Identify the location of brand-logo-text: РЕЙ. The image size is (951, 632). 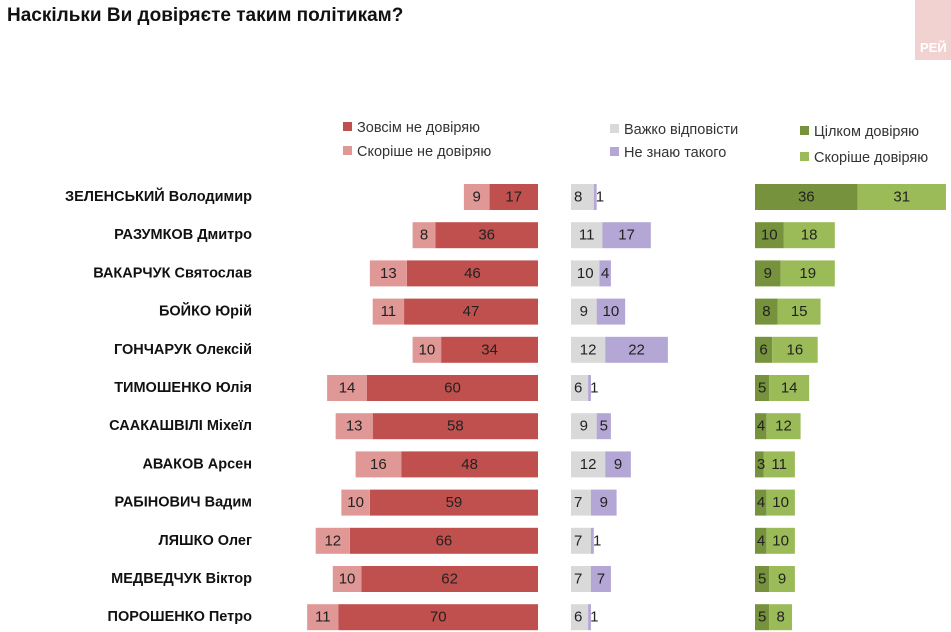
(933, 47).